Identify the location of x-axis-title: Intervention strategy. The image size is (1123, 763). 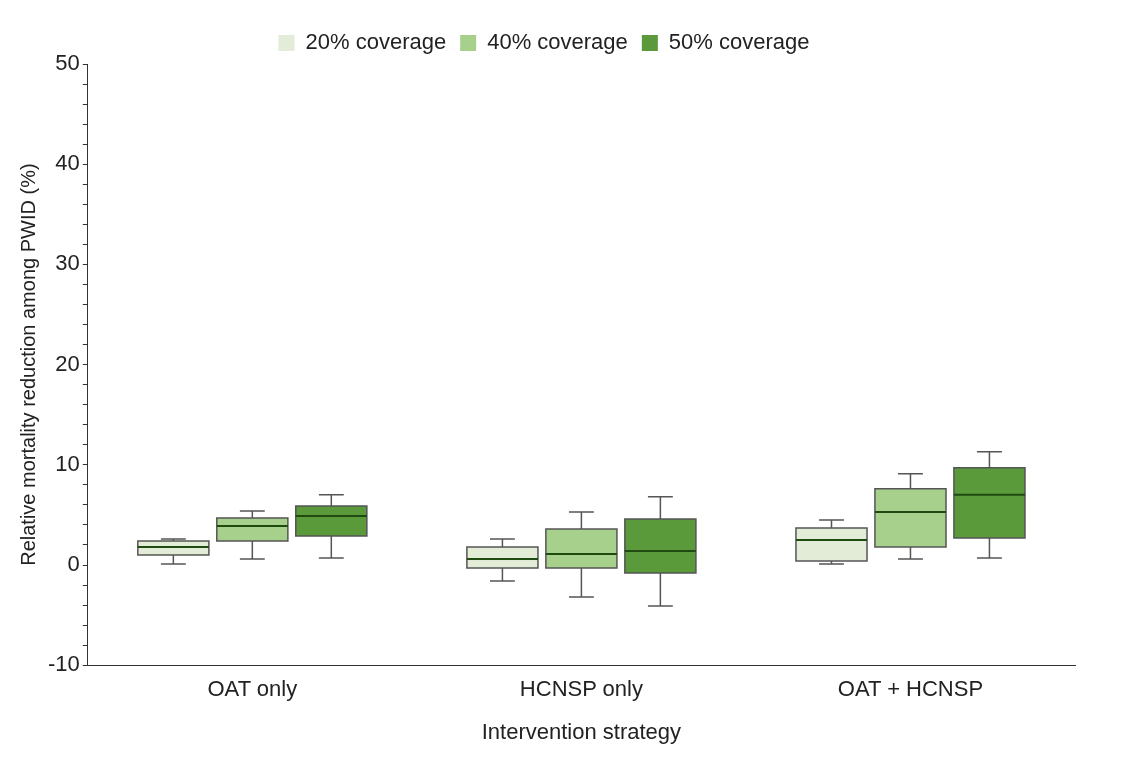
(581, 731).